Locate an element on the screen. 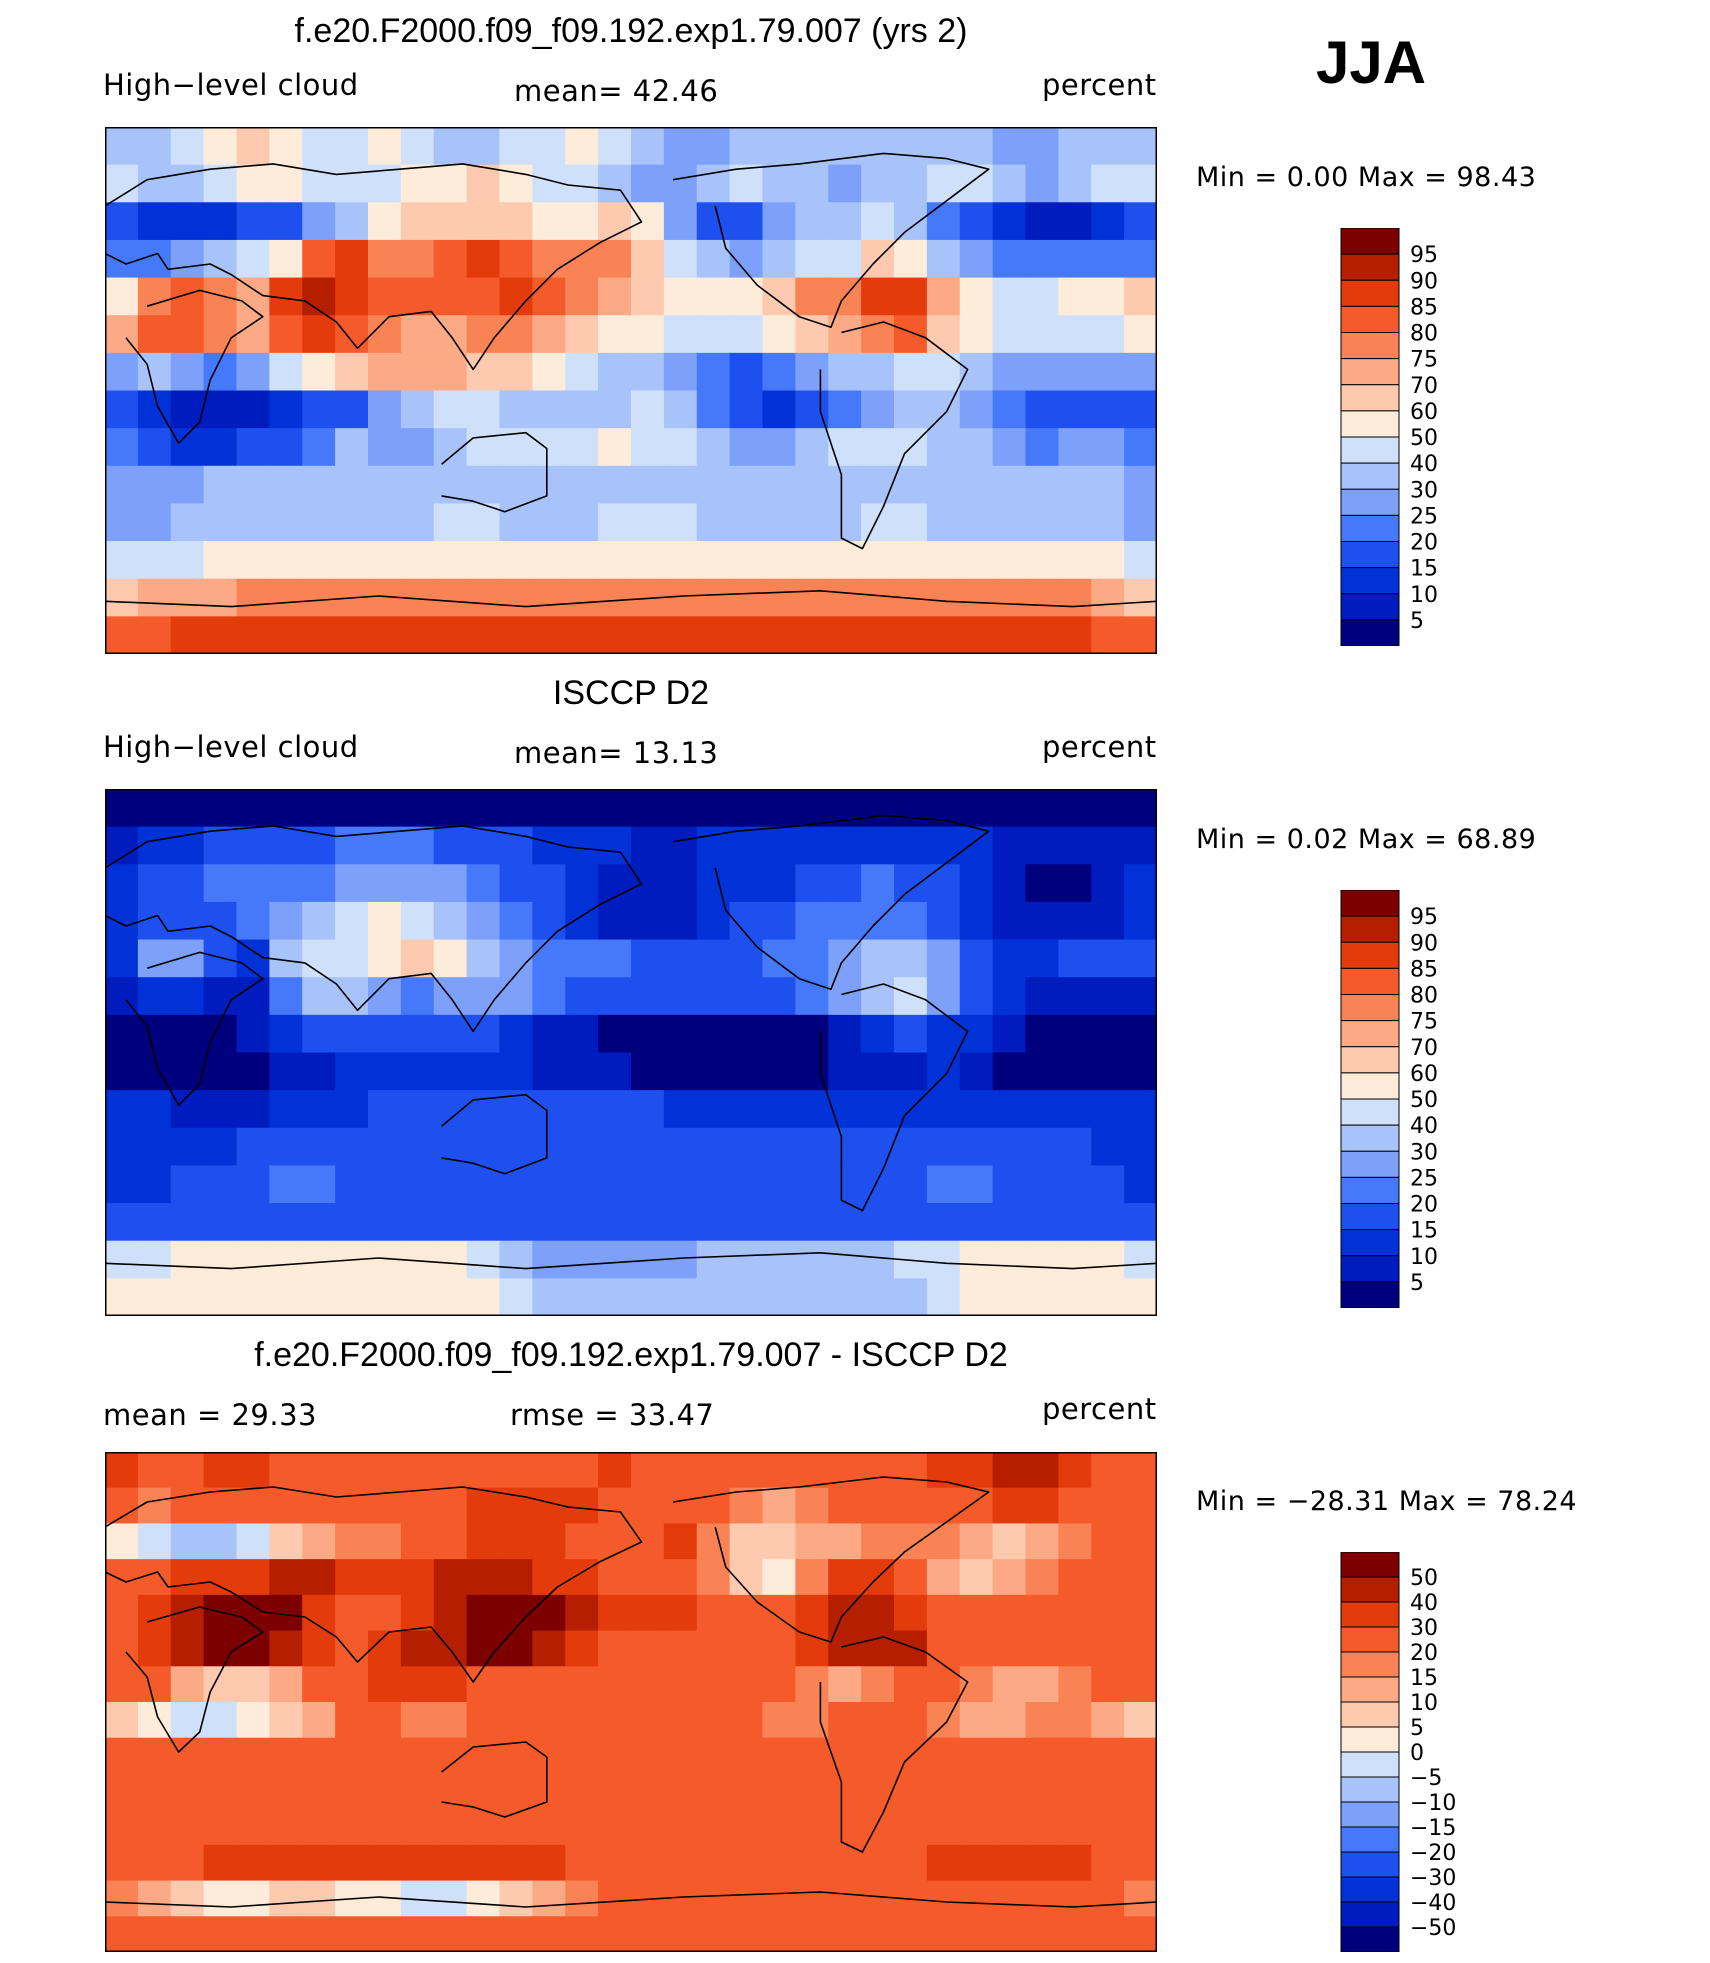  colorbar-label: 20 is located at coordinates (1424, 1653).